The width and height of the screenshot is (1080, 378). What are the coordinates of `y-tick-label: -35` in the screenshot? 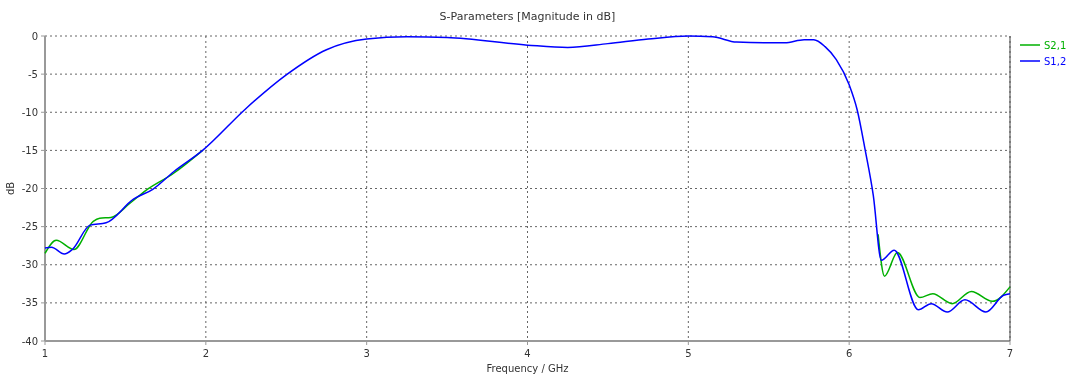 It's located at (29, 303).